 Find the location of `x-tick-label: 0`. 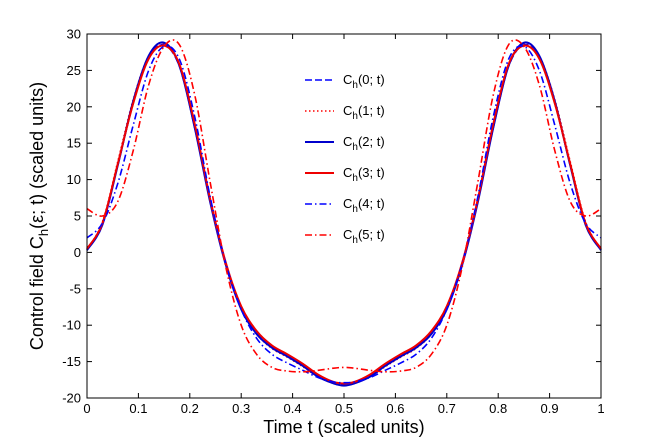

x-tick-label: 0 is located at coordinates (86, 408).